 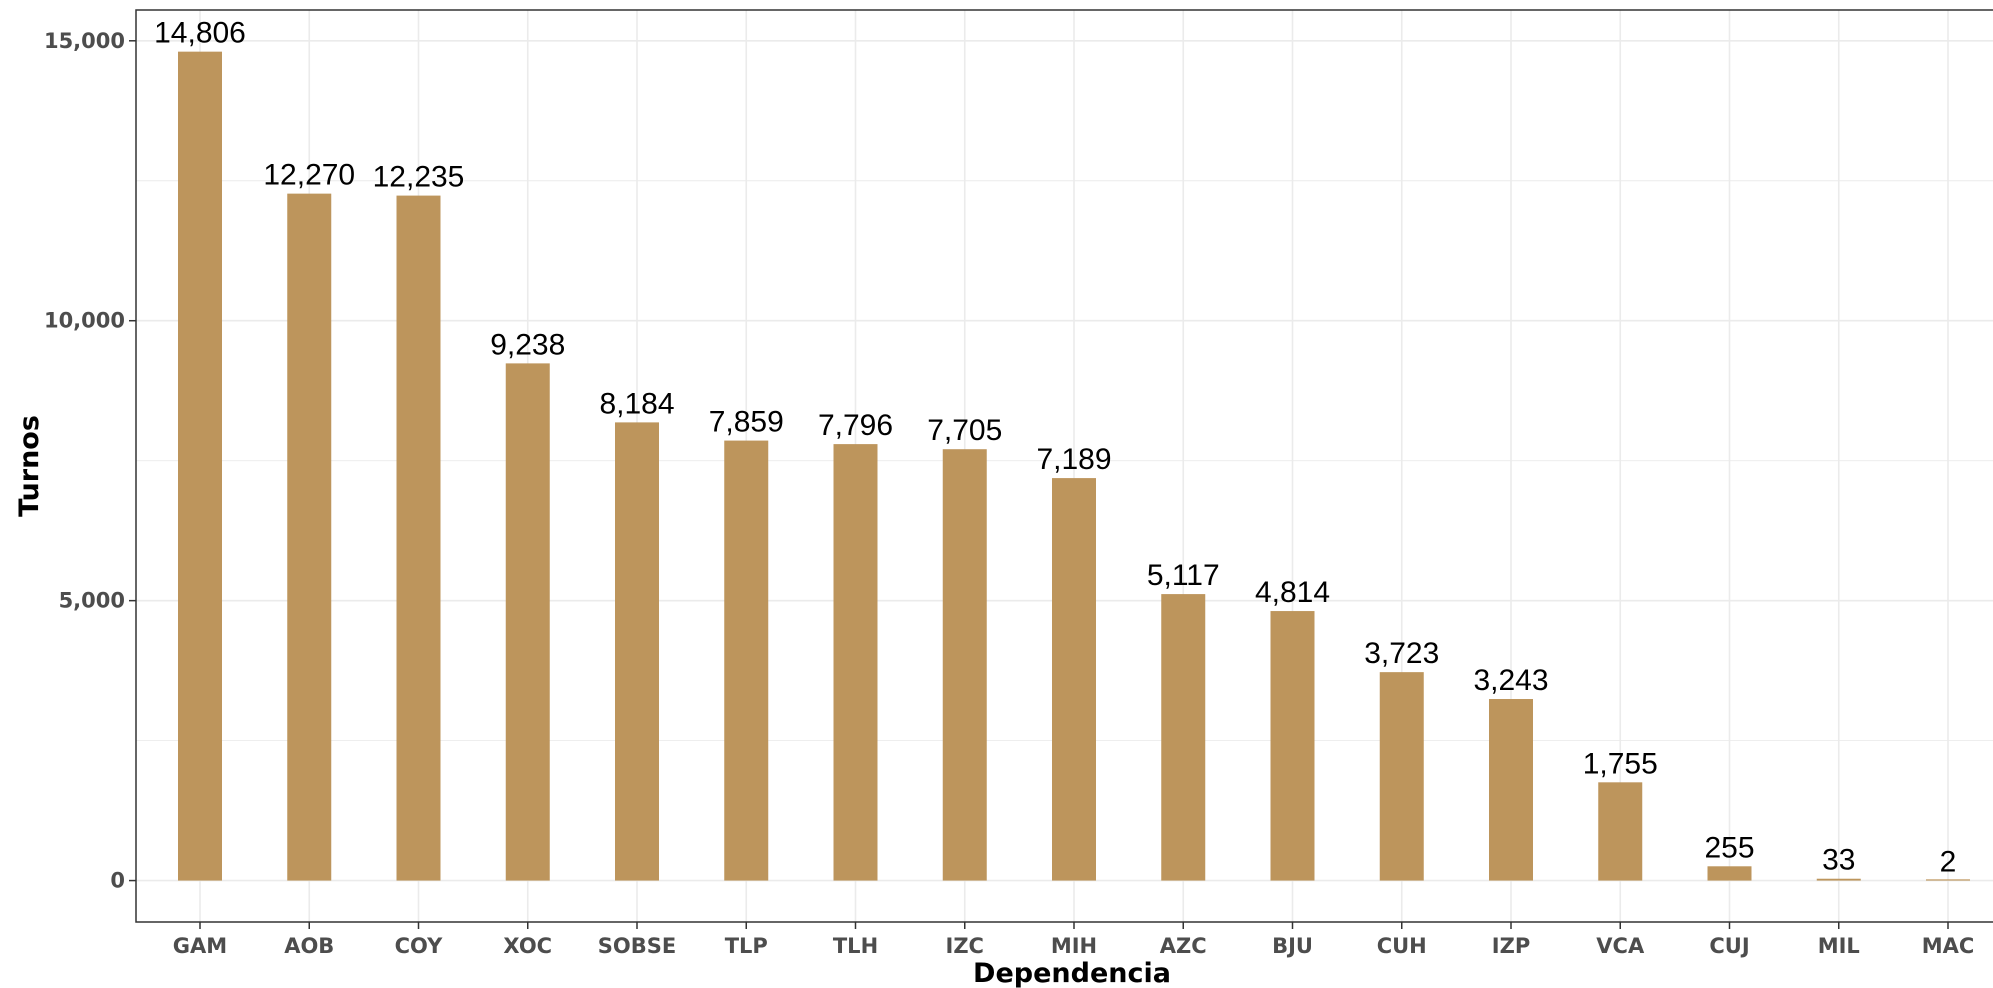 What do you see at coordinates (1620, 946) in the screenshot?
I see `x-tick-label: VCA` at bounding box center [1620, 946].